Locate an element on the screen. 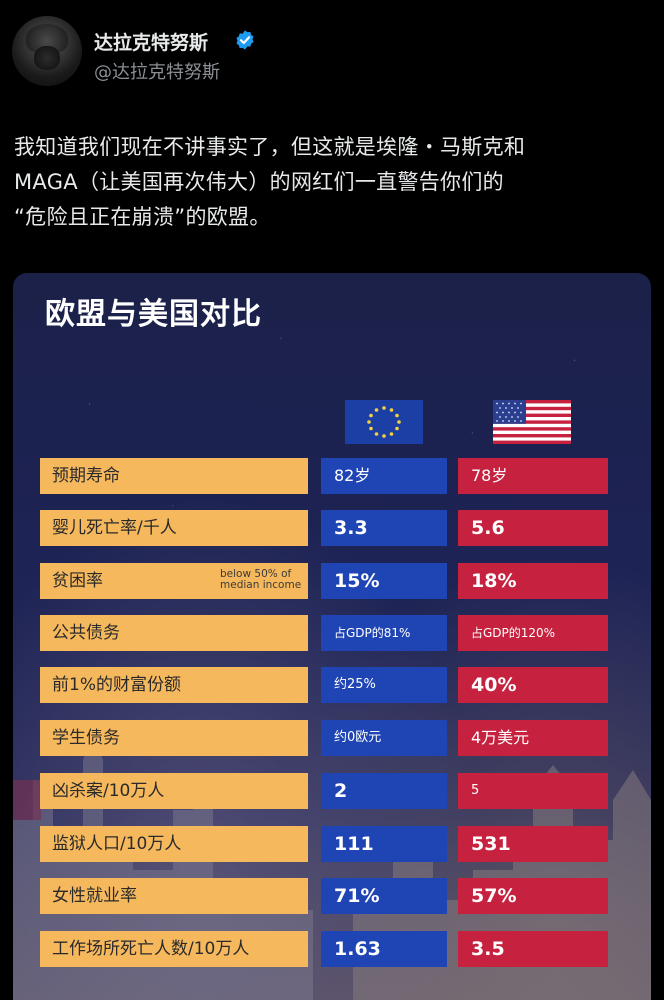 Image resolution: width=664 pixels, height=1000 pixels. us-value: 占GDP的120% is located at coordinates (533, 633).